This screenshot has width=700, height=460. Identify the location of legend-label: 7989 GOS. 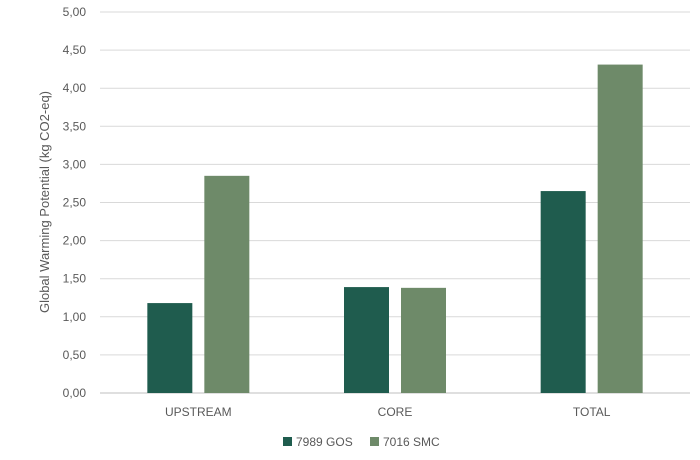
(324, 442).